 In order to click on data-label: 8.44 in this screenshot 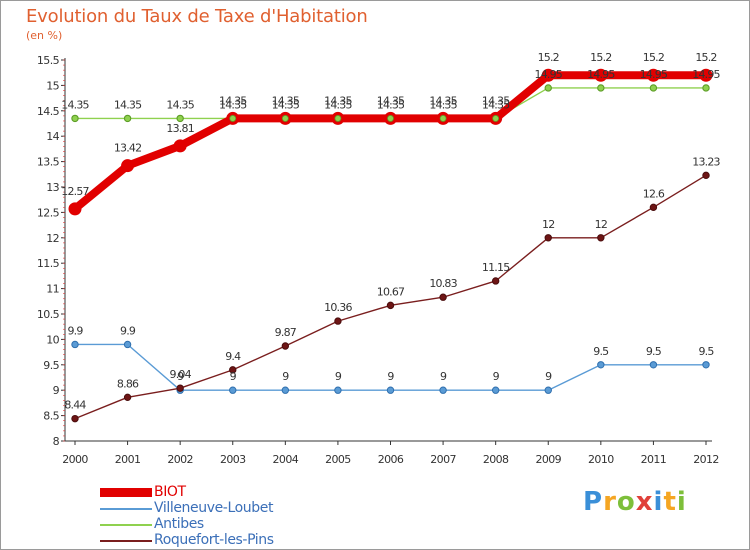, I will do `click(75, 405)`.